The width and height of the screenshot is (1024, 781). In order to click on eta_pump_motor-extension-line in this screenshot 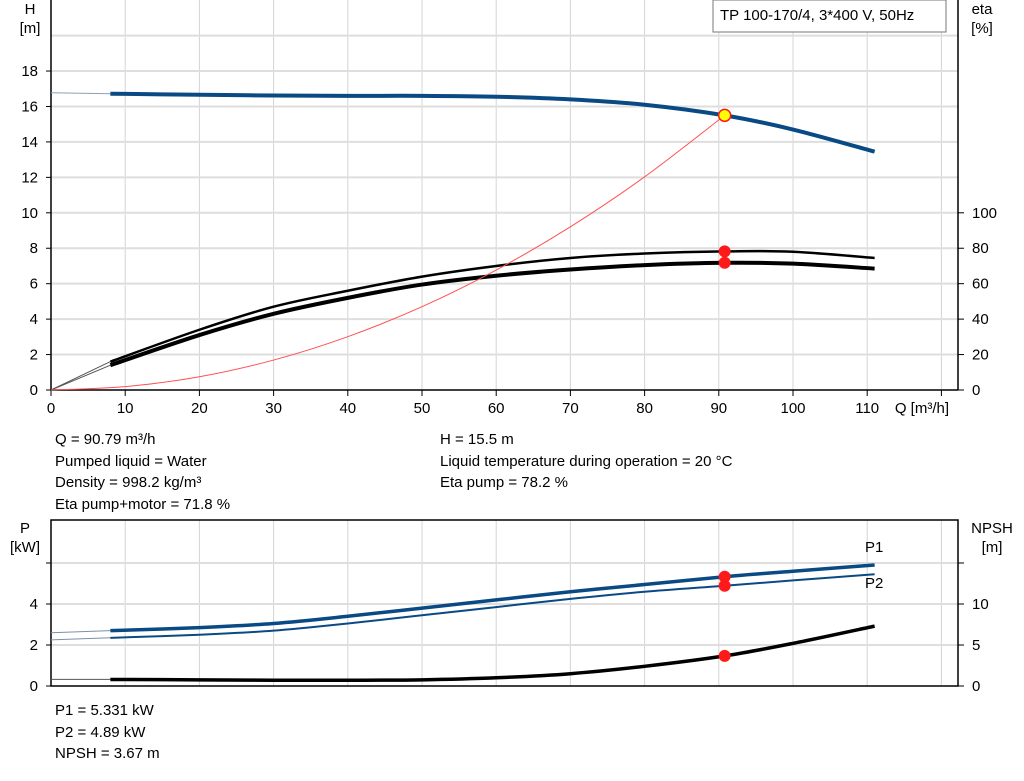, I will do `click(80, 377)`.